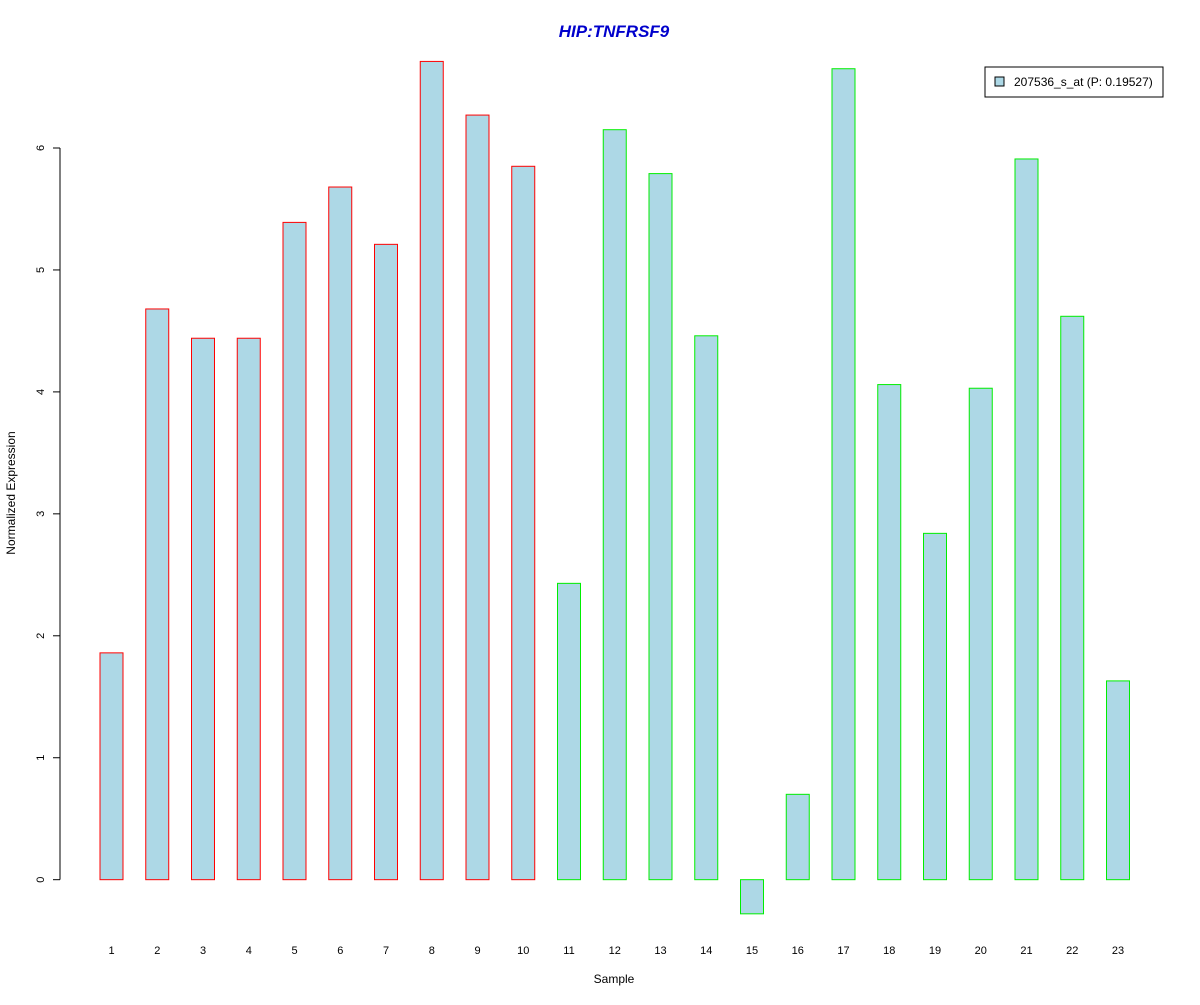  I want to click on x-tick-label: 5, so click(294, 951).